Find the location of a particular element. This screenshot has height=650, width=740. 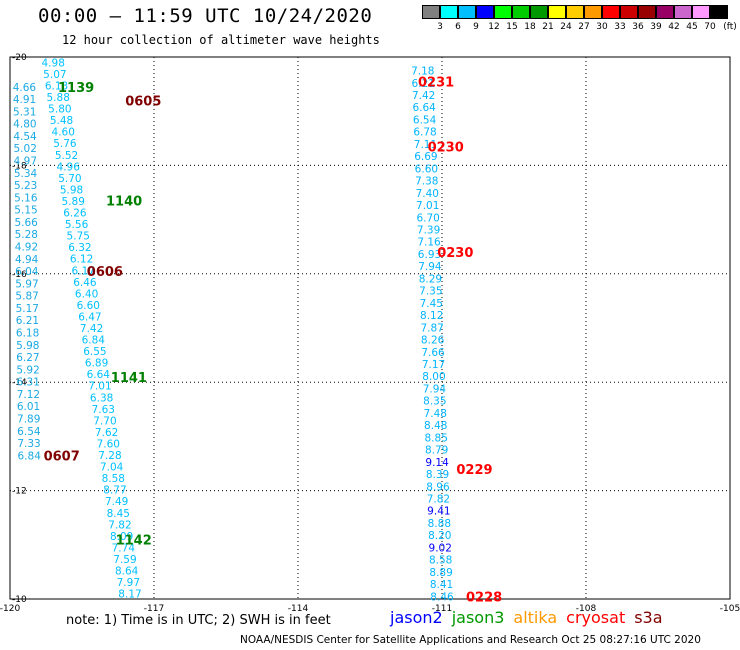

pass-time-label: 1140 is located at coordinates (124, 202).